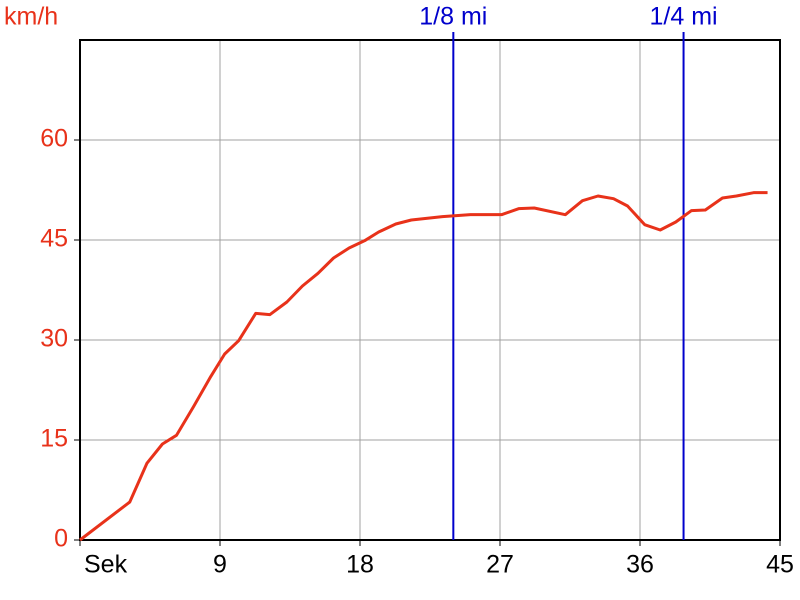  I want to click on x-tick-label: 9, so click(220, 565).